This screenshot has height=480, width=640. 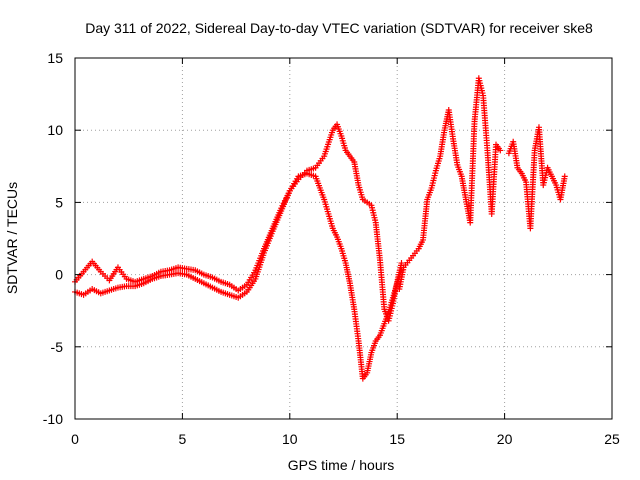 What do you see at coordinates (59, 202) in the screenshot?
I see `y-tick-label: 5` at bounding box center [59, 202].